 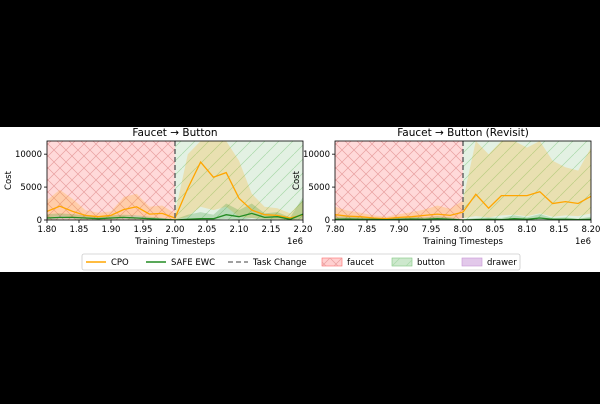 I want to click on x-tick-label: 1.95, so click(x=143, y=230).